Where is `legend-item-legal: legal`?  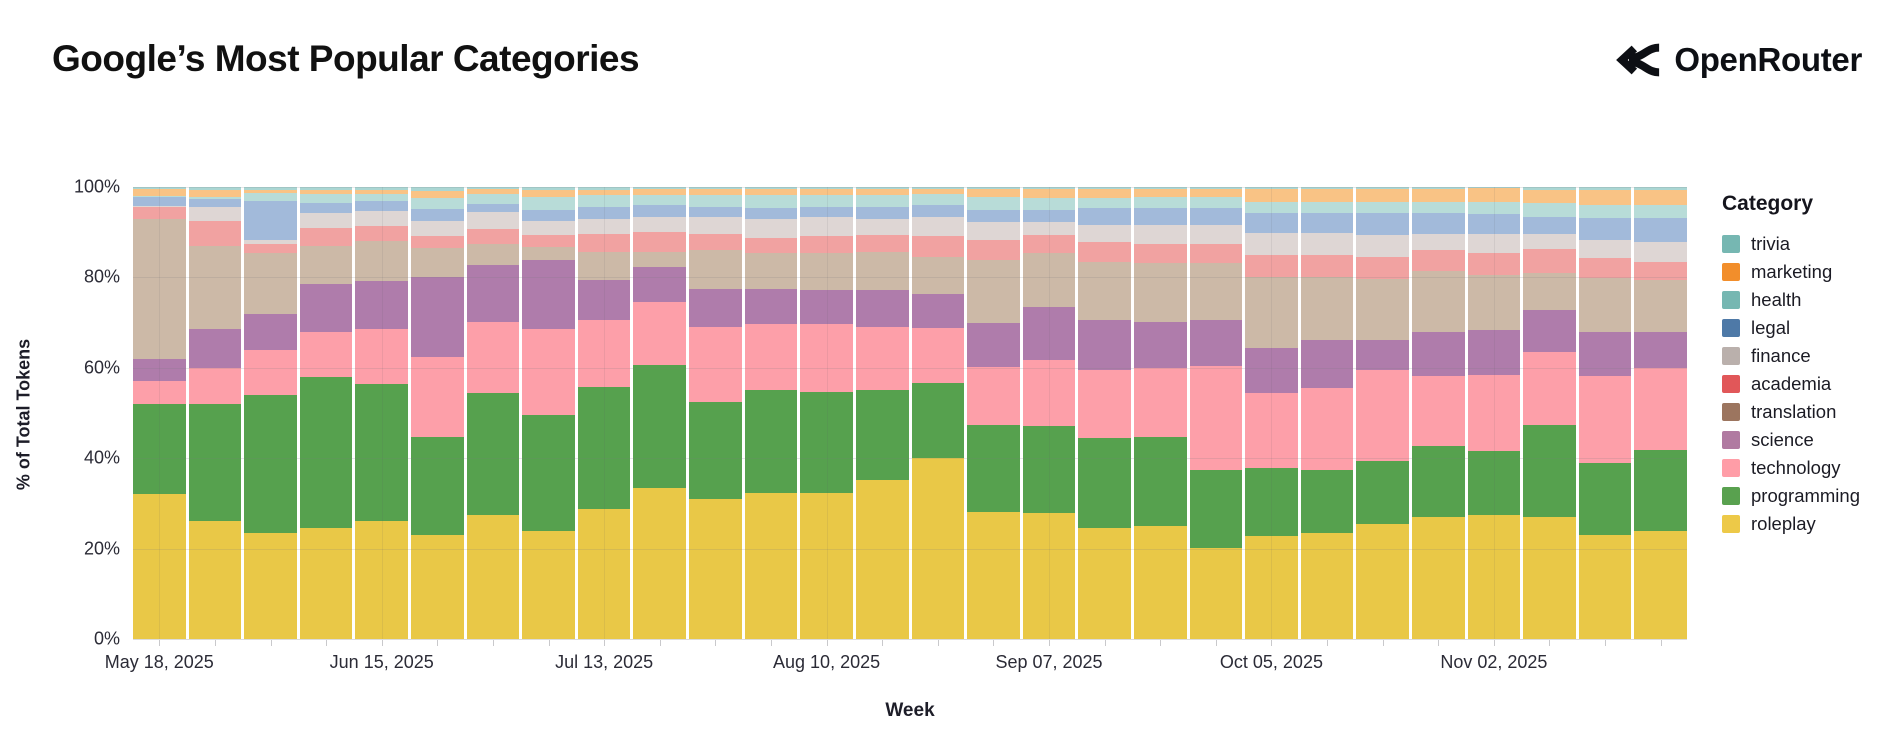 legend-item-legal: legal is located at coordinates (1801, 328).